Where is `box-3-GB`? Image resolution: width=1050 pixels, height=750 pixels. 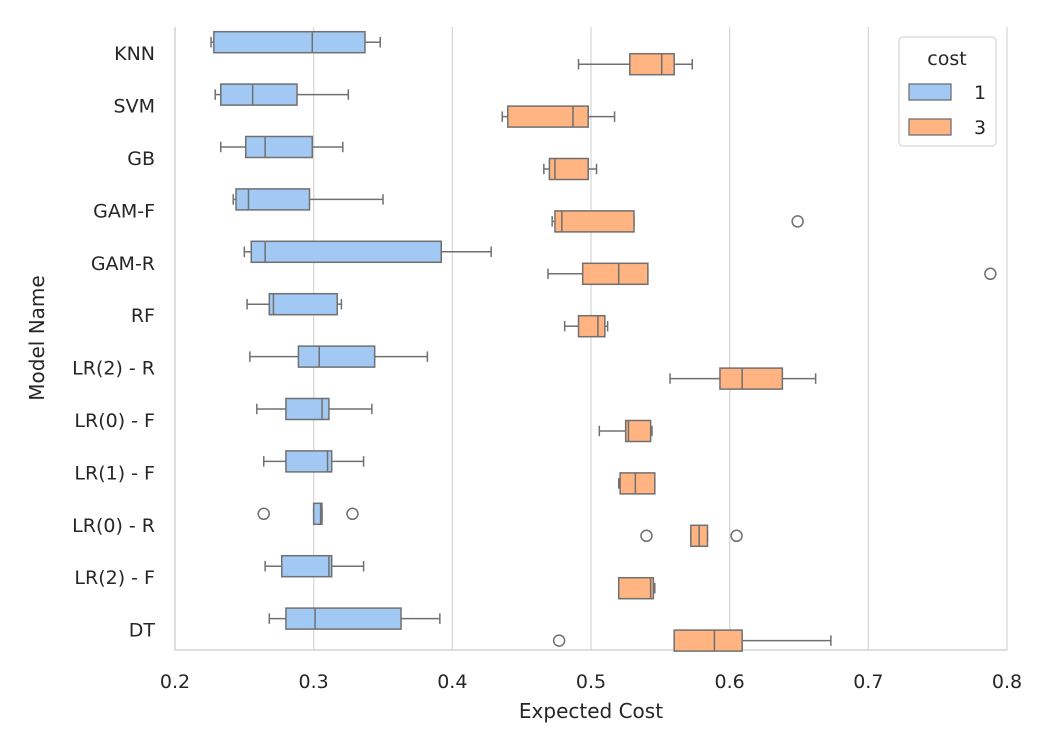 box-3-GB is located at coordinates (570, 169).